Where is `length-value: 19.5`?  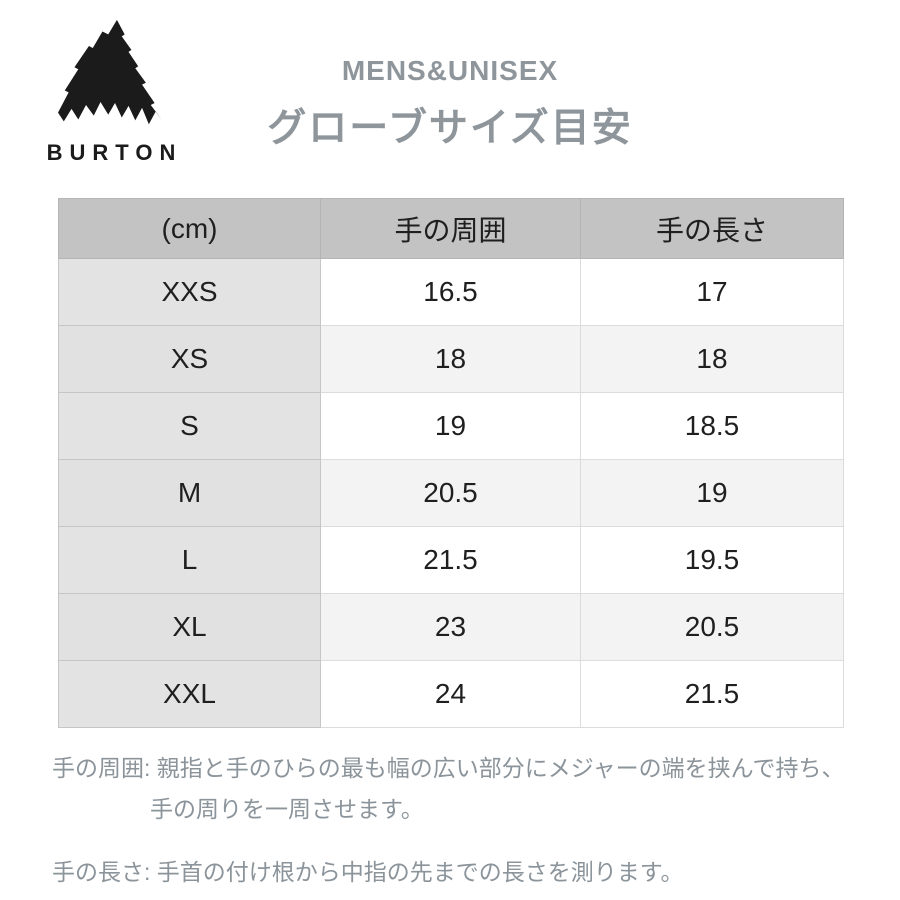 length-value: 19.5 is located at coordinates (712, 560).